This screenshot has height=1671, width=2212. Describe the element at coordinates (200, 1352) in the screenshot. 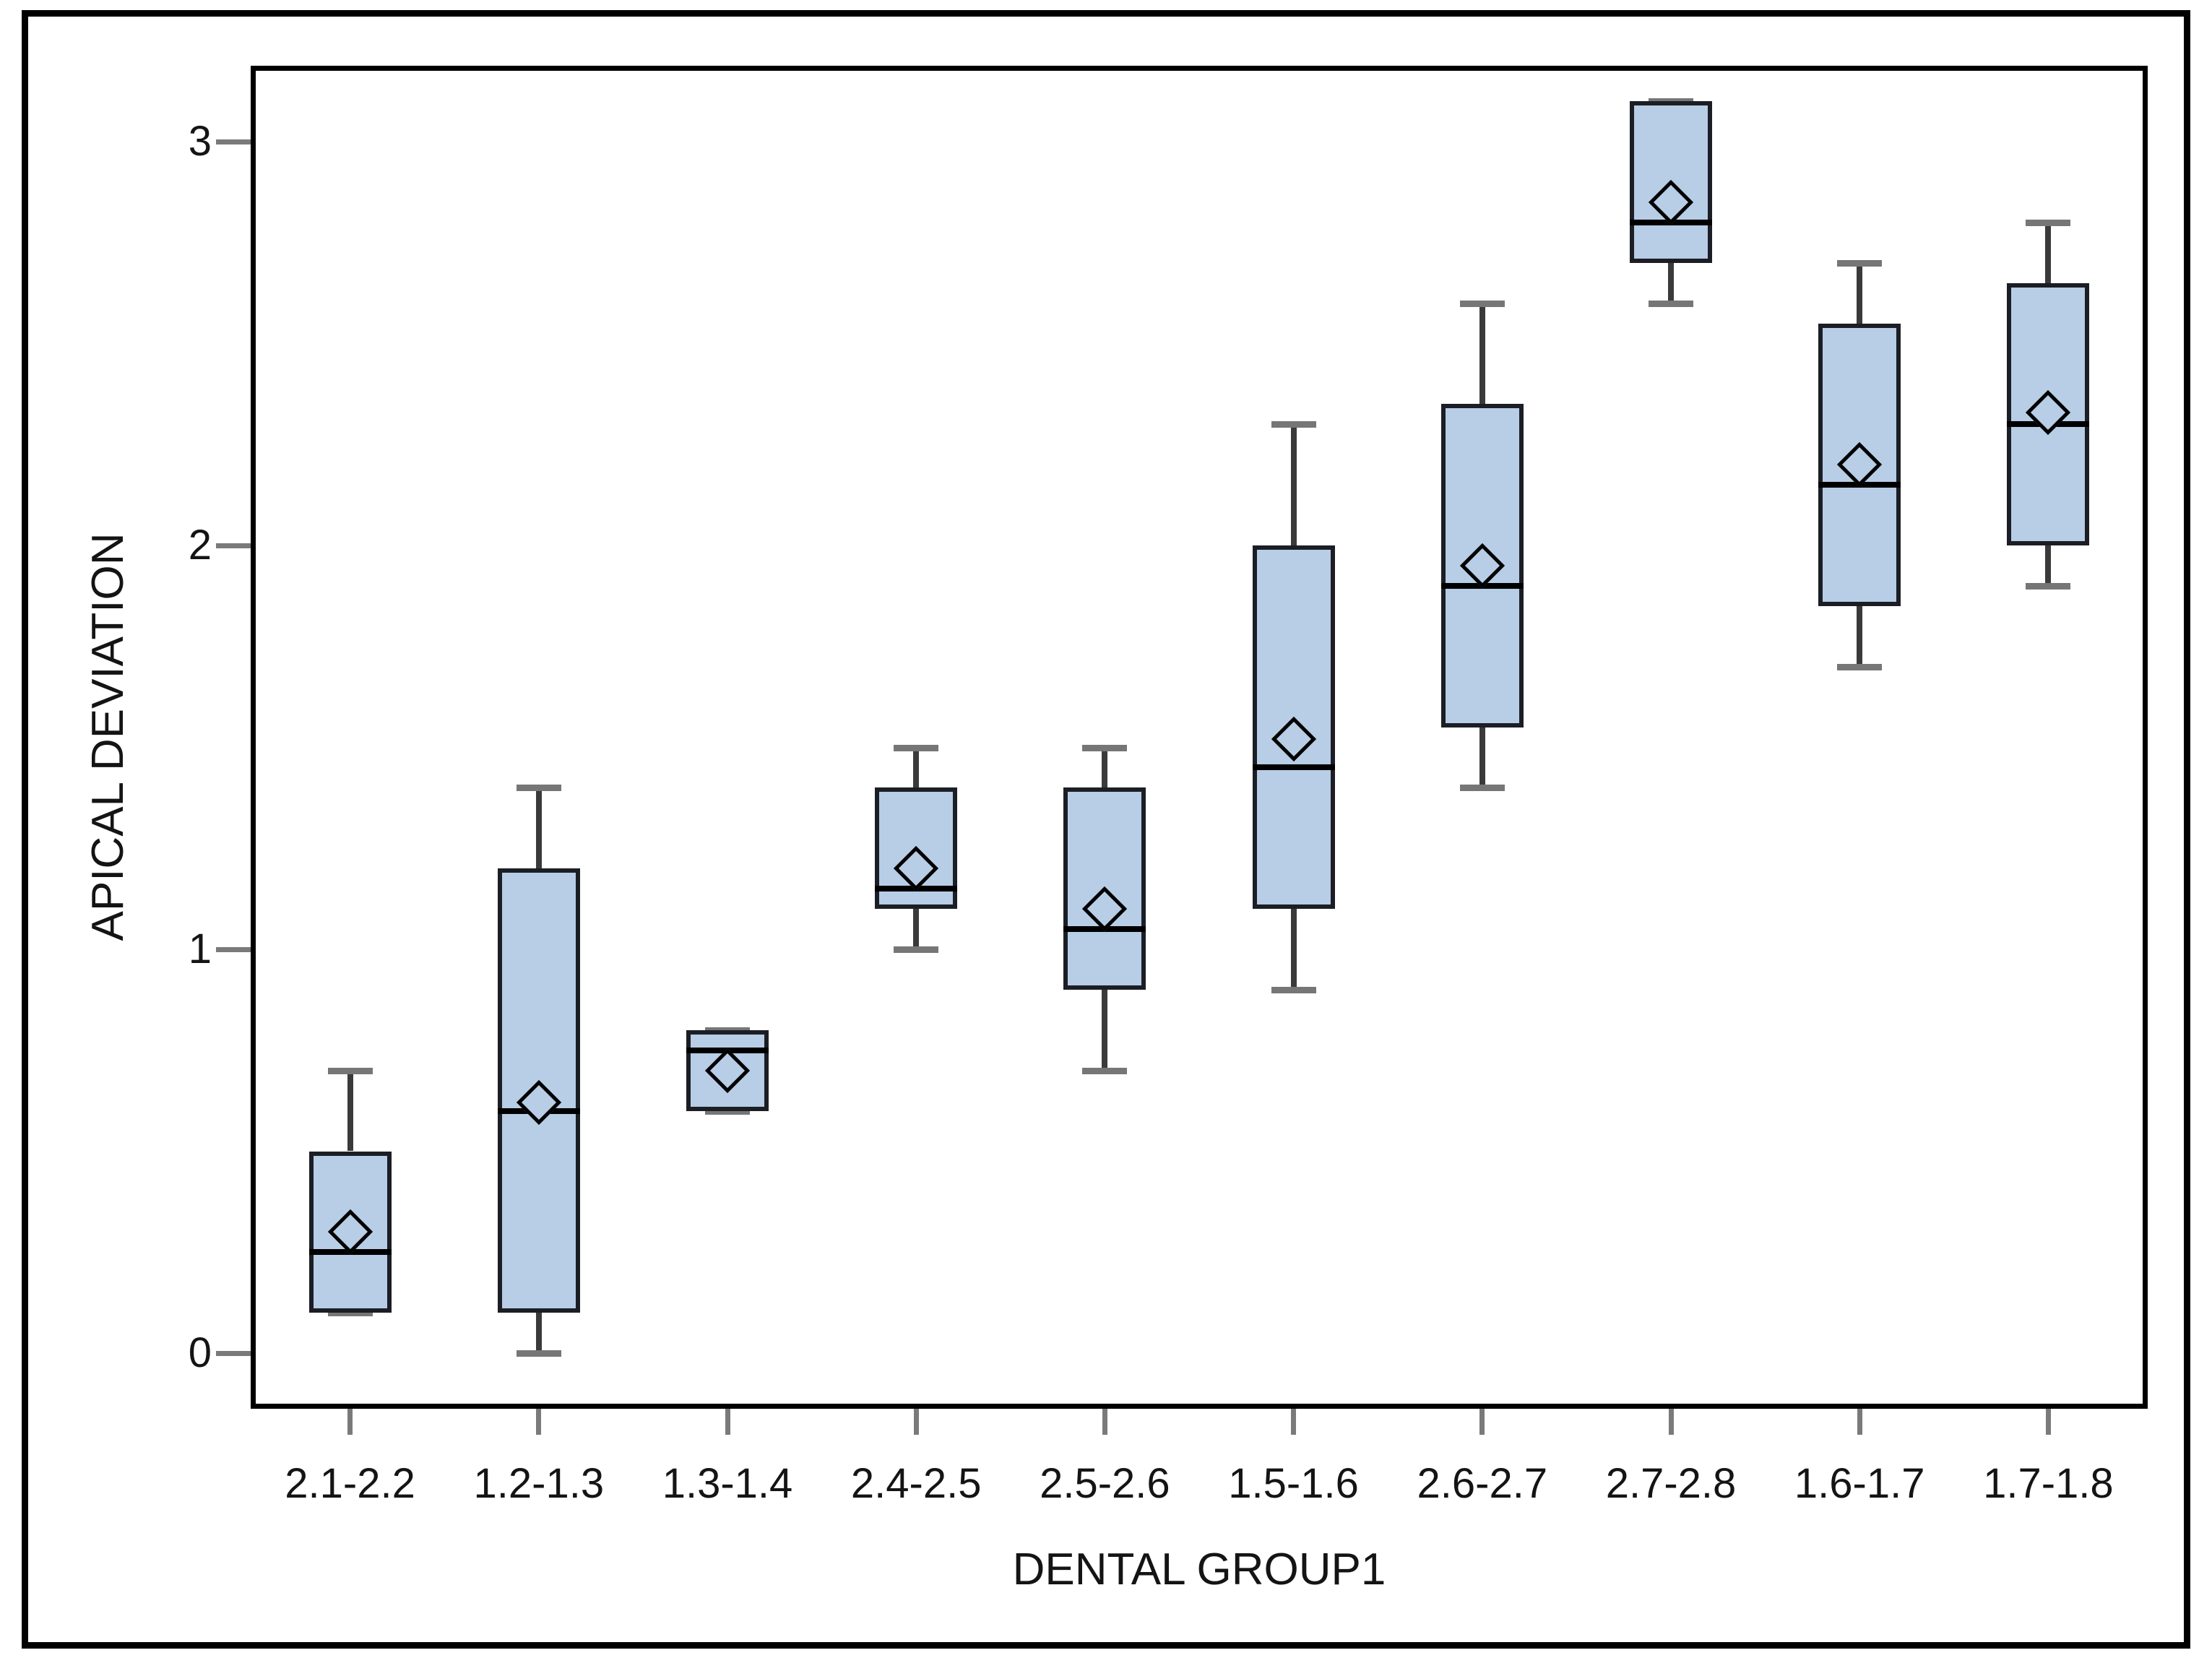

I see `y-tick-label: 0` at that location.